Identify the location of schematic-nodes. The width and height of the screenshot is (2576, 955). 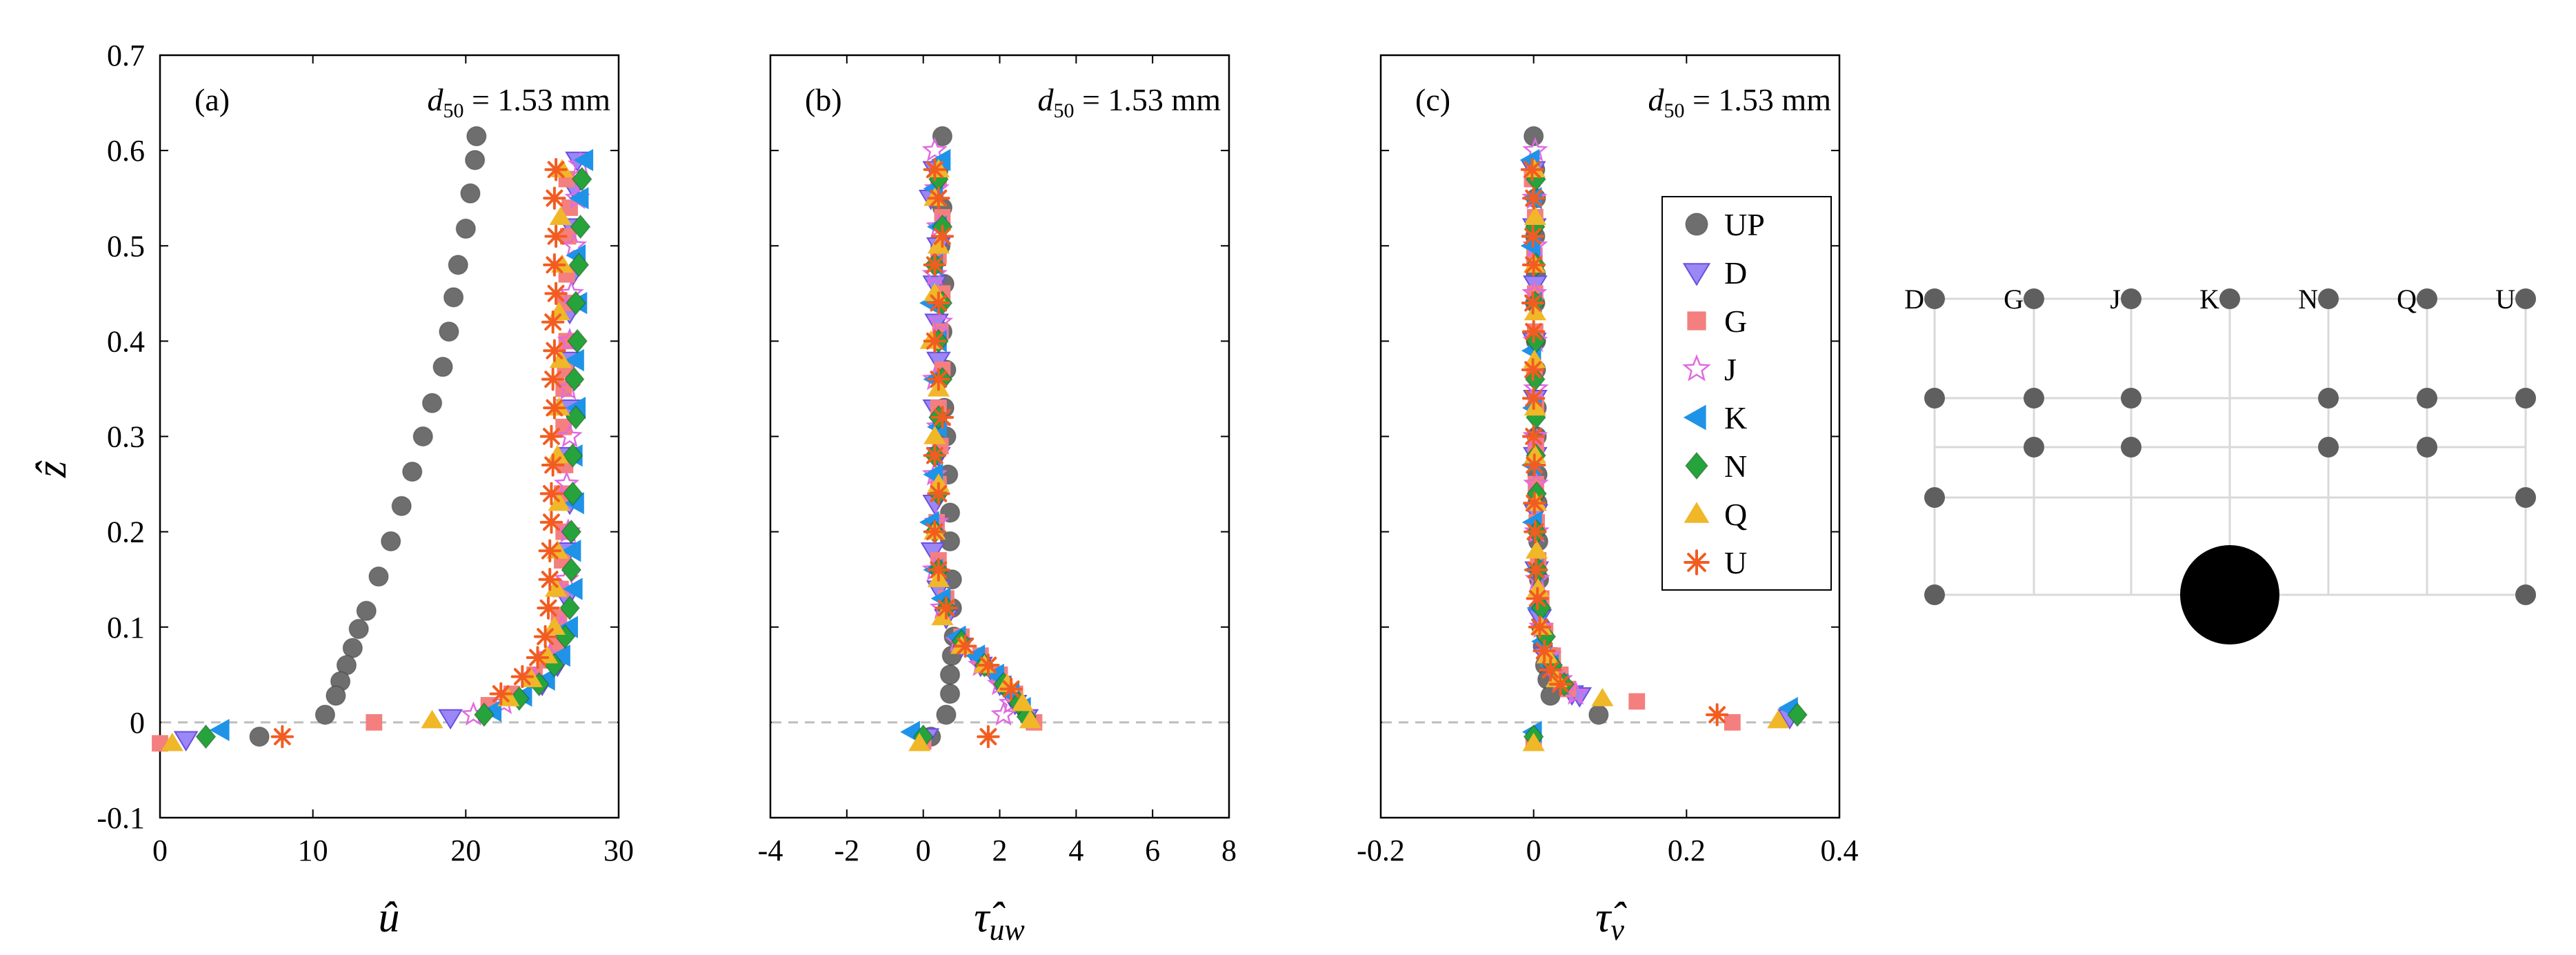
(2230, 446).